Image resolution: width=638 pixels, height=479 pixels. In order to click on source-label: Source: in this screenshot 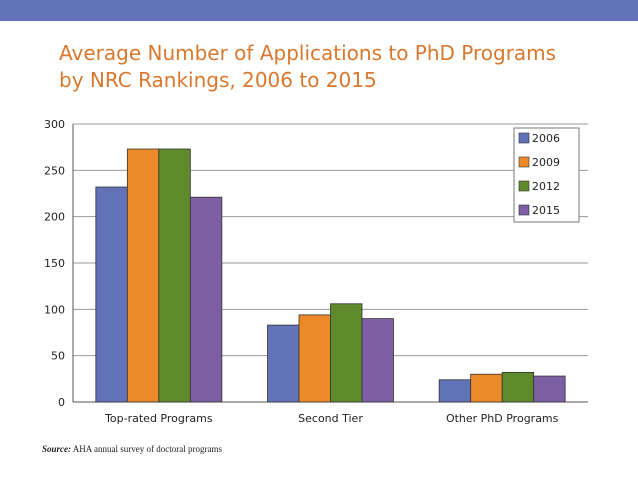, I will do `click(56, 449)`.